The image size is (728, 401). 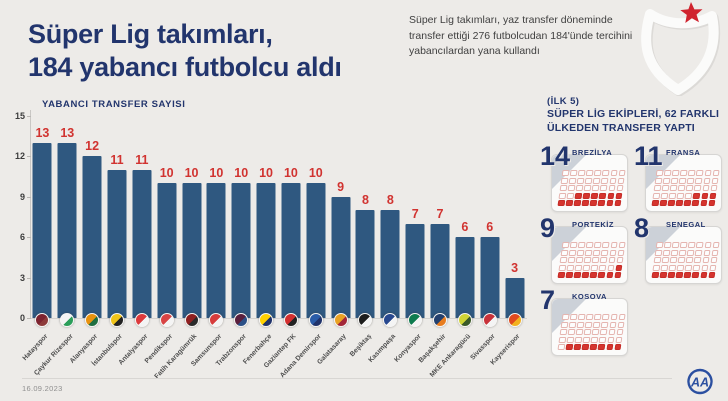 What do you see at coordinates (593, 224) in the screenshot?
I see `country-name: PORTEKİZ` at bounding box center [593, 224].